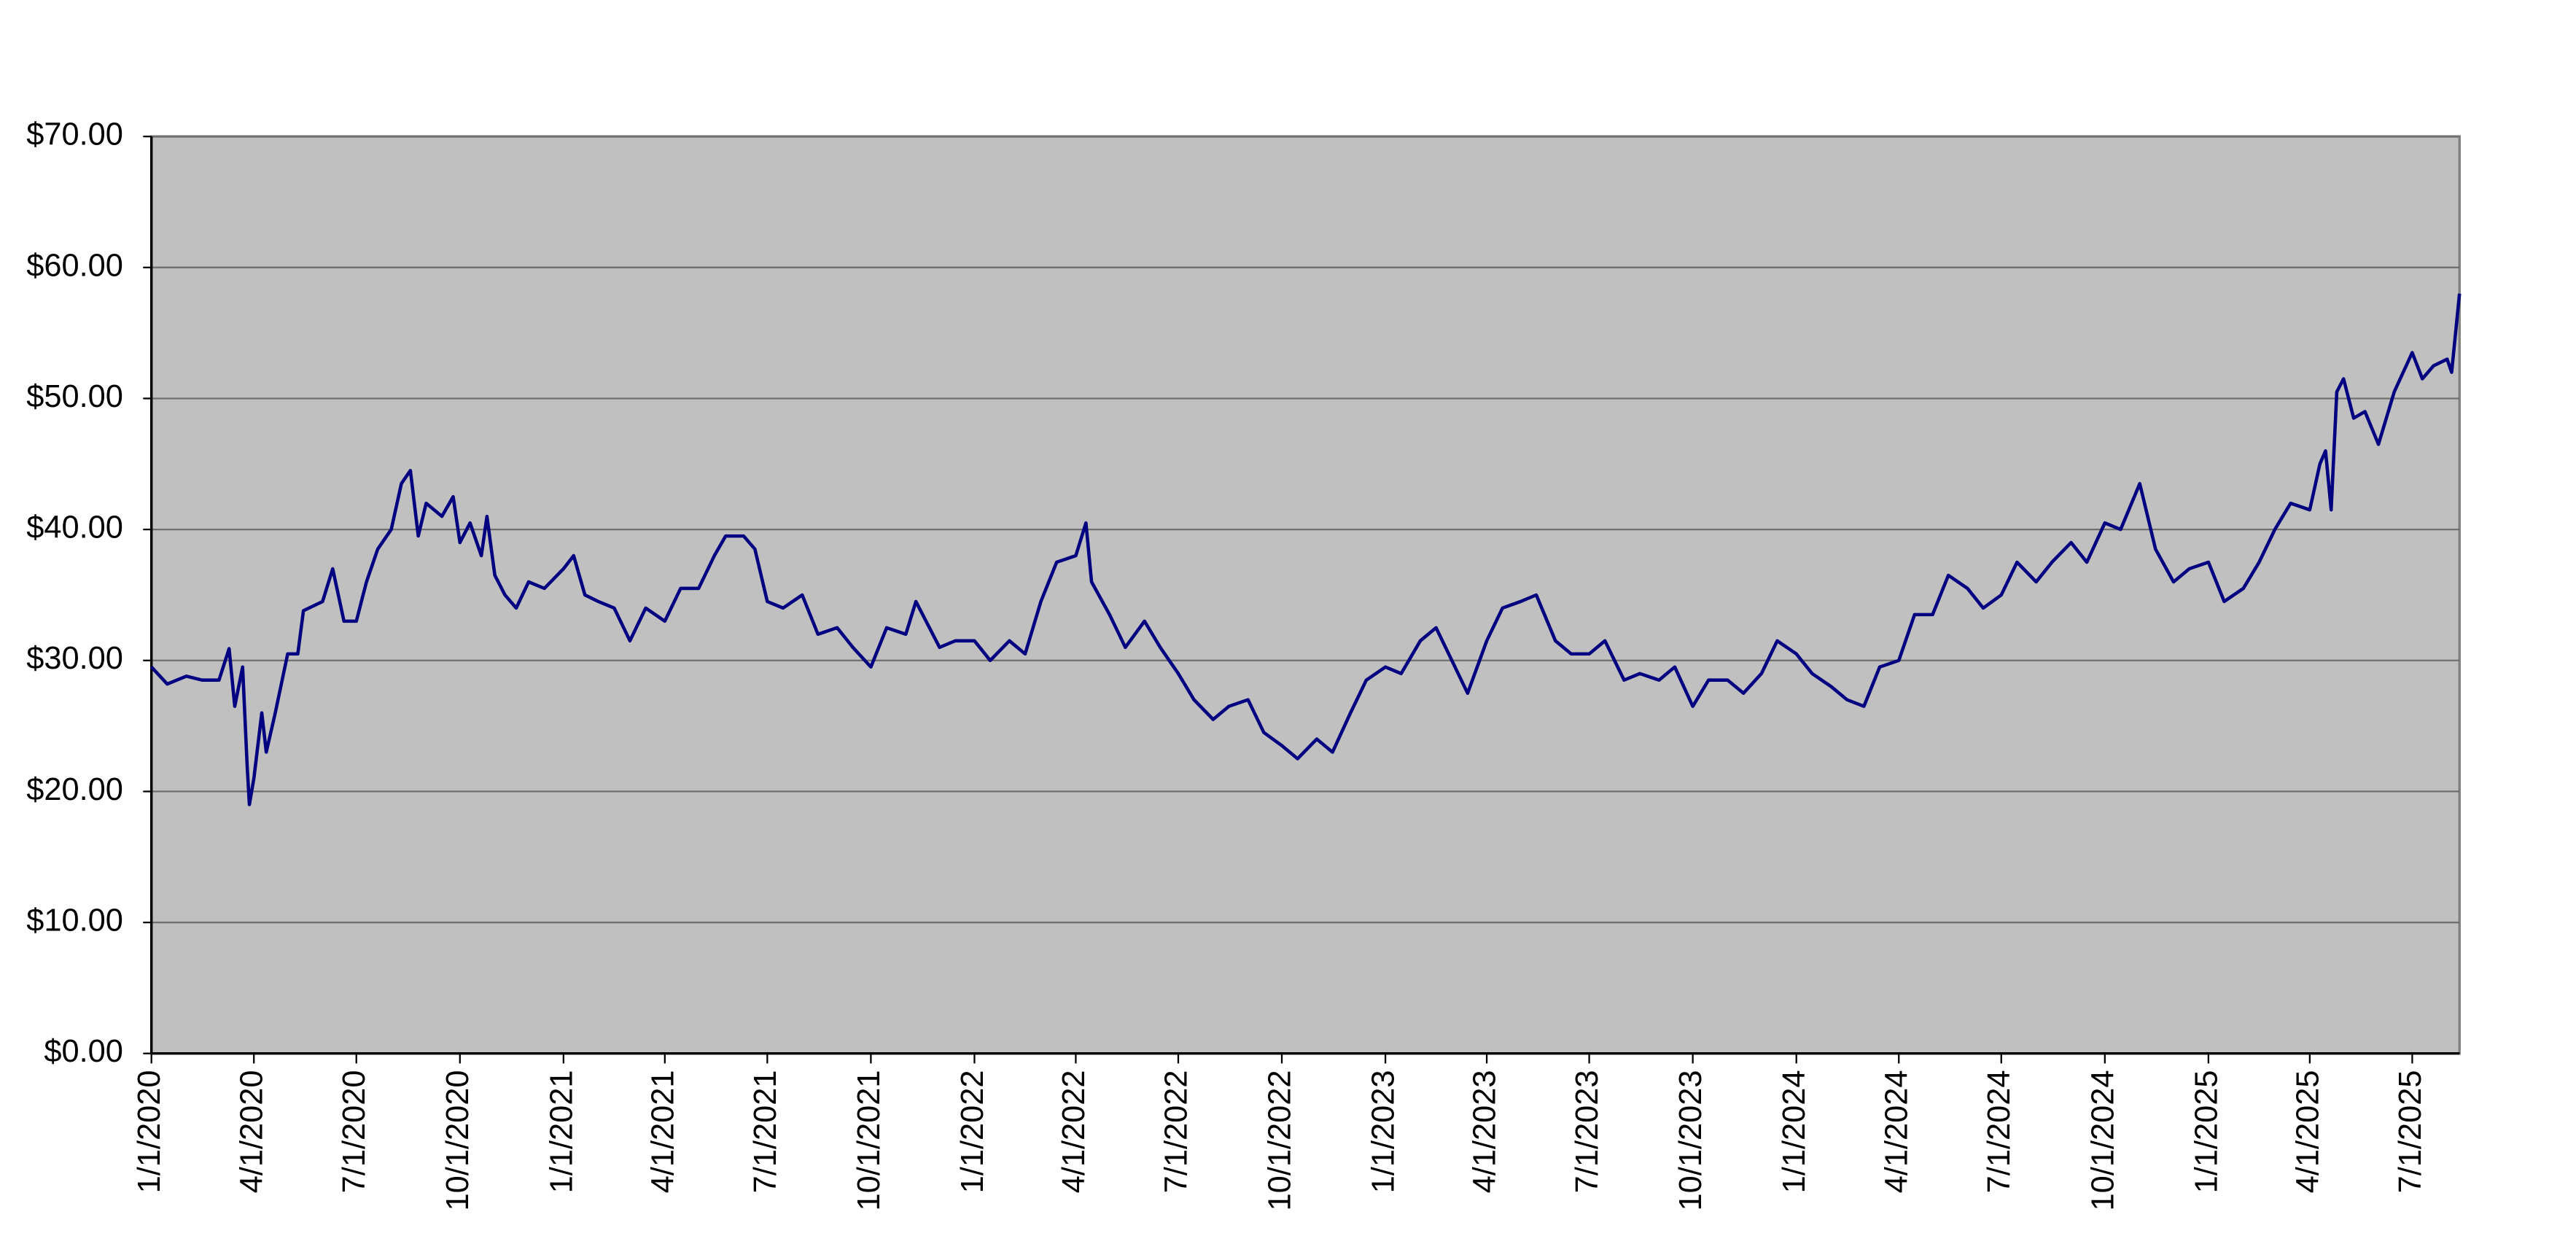 The height and width of the screenshot is (1252, 2576). Describe the element at coordinates (2410, 1132) in the screenshot. I see `x-tick-label: 7/1/2025` at that location.